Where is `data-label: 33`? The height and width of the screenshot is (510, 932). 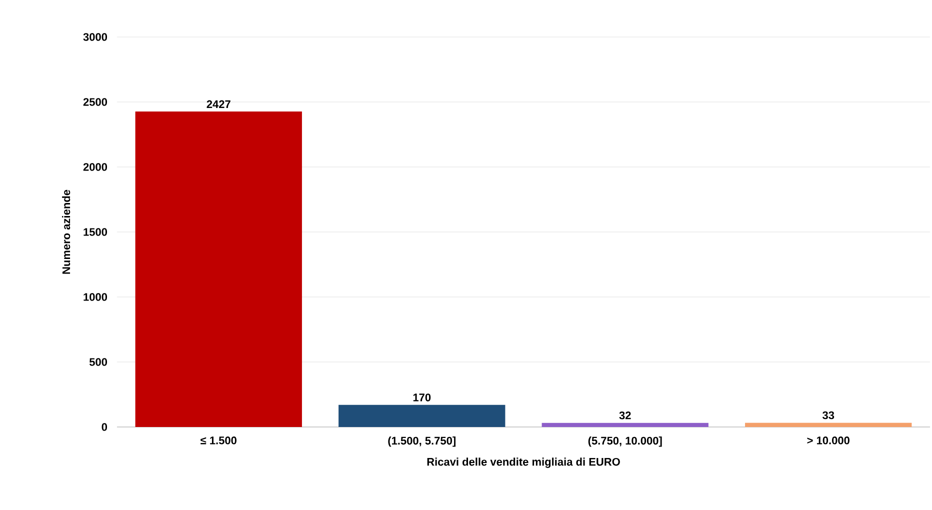 data-label: 33 is located at coordinates (828, 415).